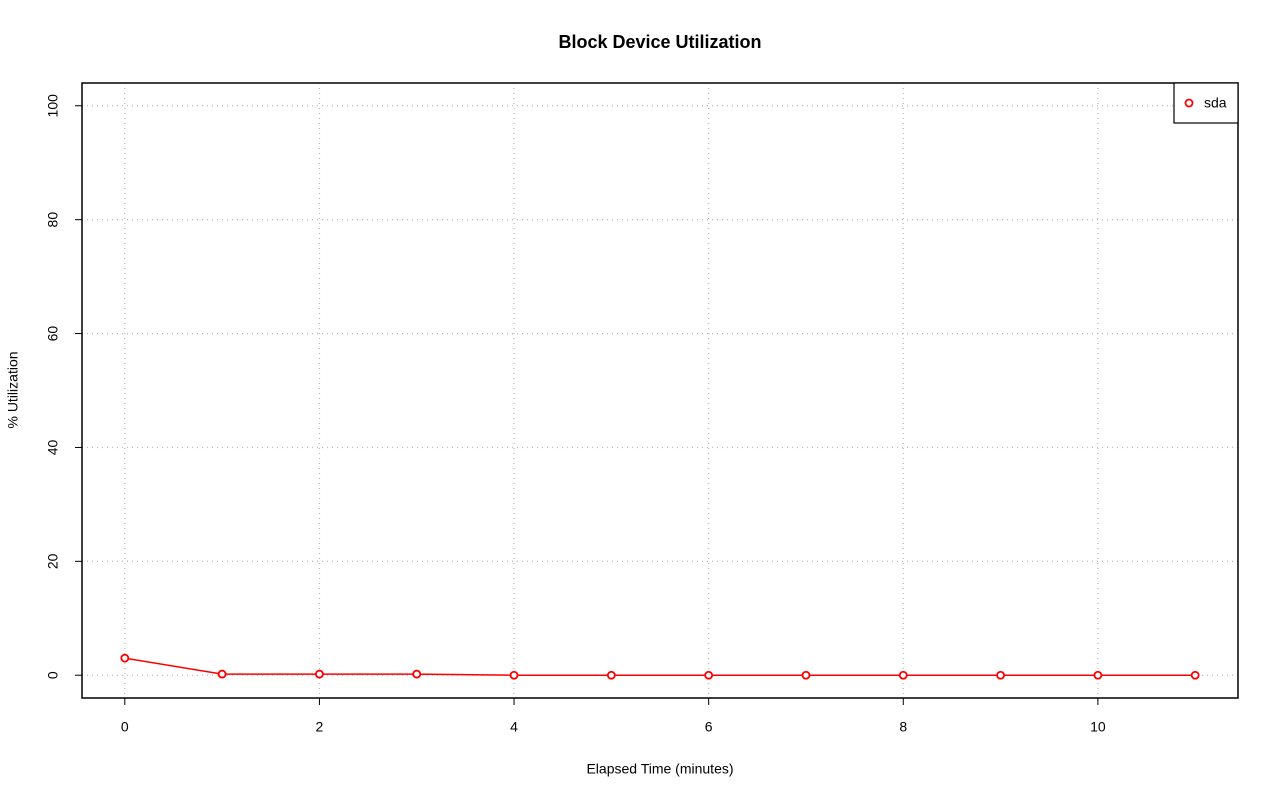 Image resolution: width=1280 pixels, height=801 pixels. I want to click on y-tick-label: 40, so click(53, 447).